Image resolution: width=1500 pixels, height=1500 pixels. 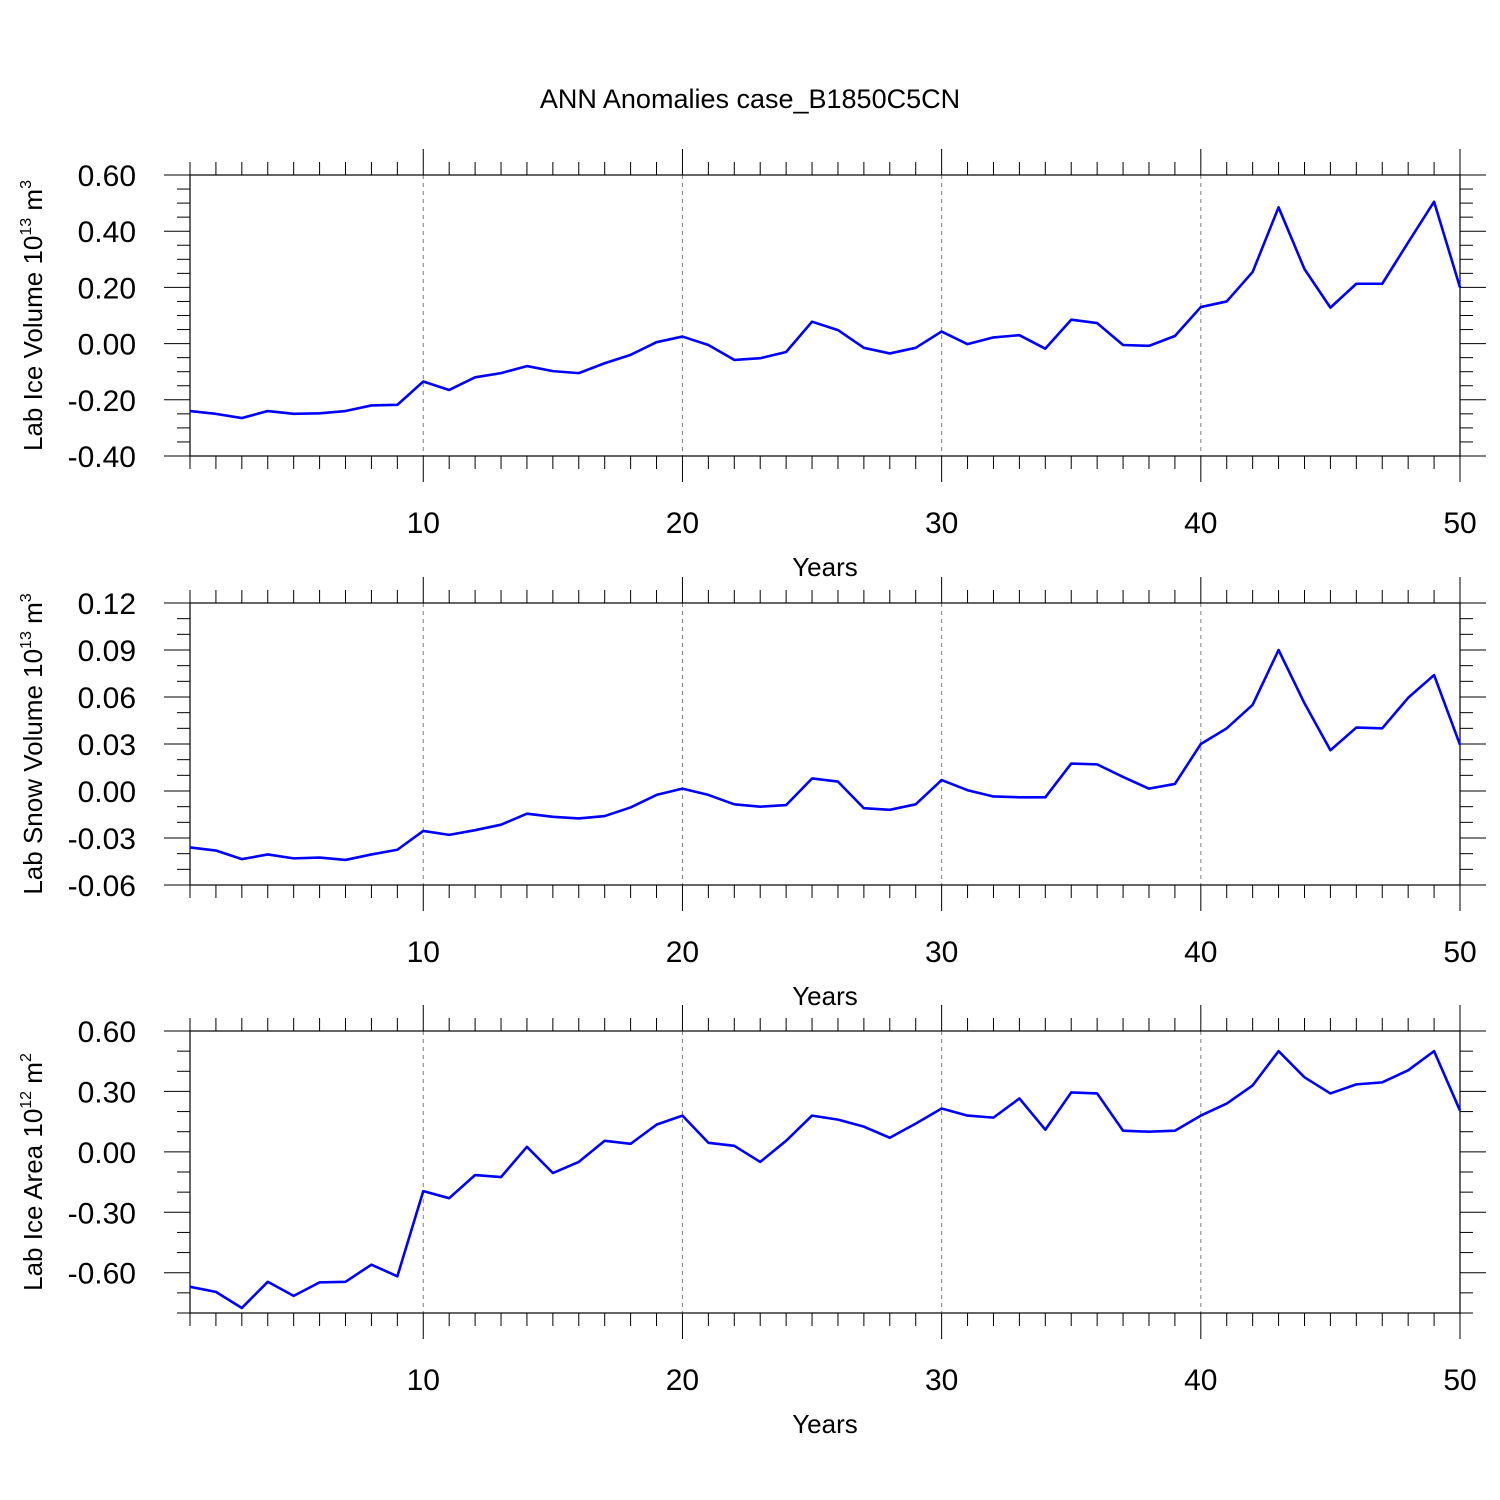 What do you see at coordinates (102, 886) in the screenshot?
I see `chart-panel-2-y-tick-label: -0.06` at bounding box center [102, 886].